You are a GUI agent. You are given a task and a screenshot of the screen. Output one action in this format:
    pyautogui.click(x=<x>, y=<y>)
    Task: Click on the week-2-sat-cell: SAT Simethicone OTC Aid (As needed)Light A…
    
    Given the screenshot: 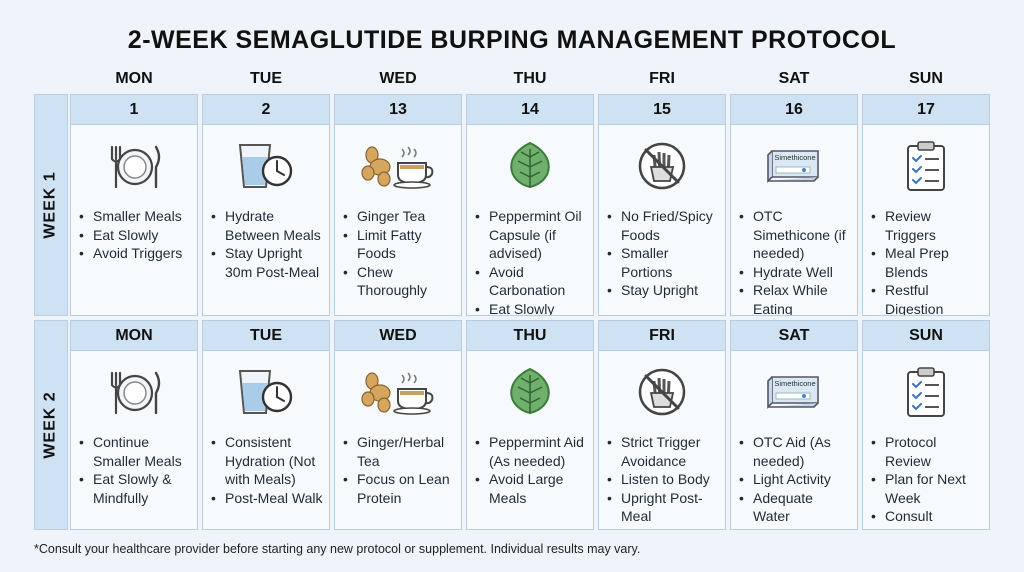 What is the action you would take?
    pyautogui.click(x=794, y=425)
    